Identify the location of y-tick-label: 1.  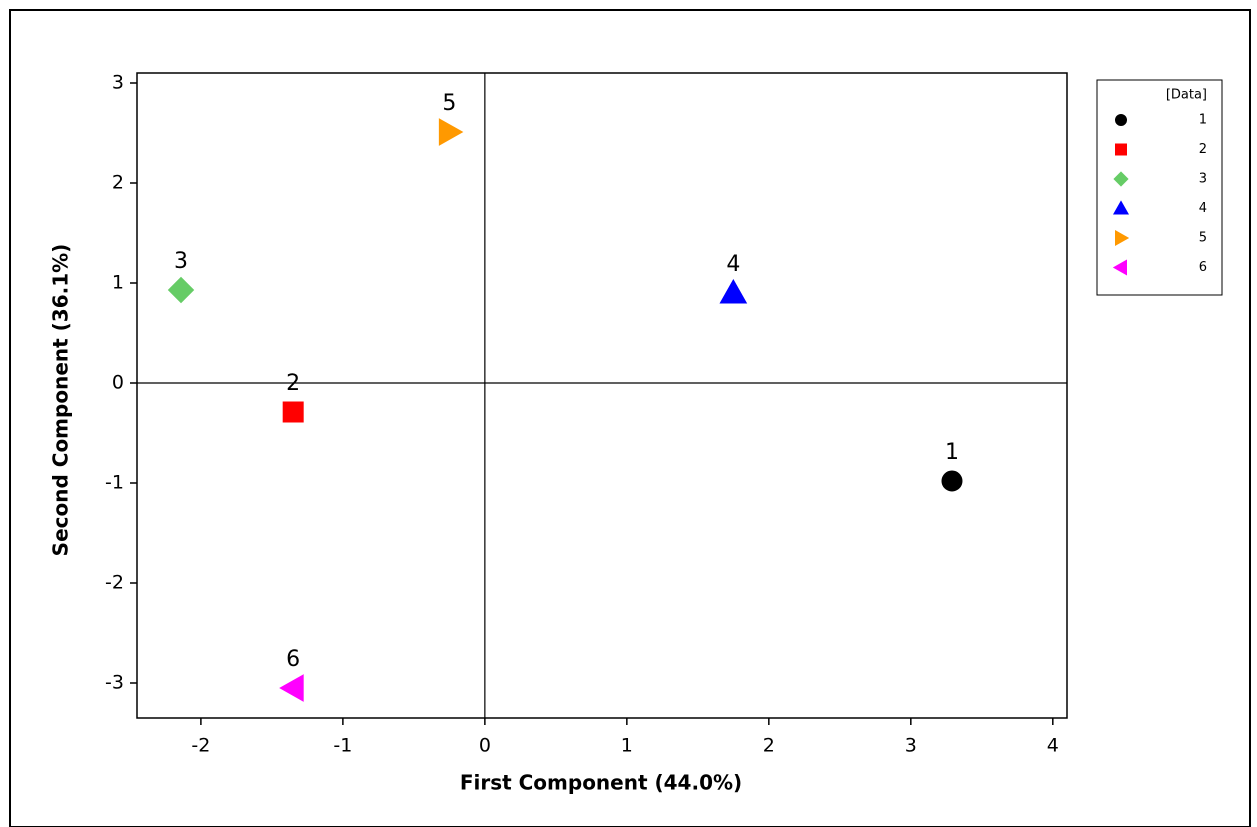
(118, 283).